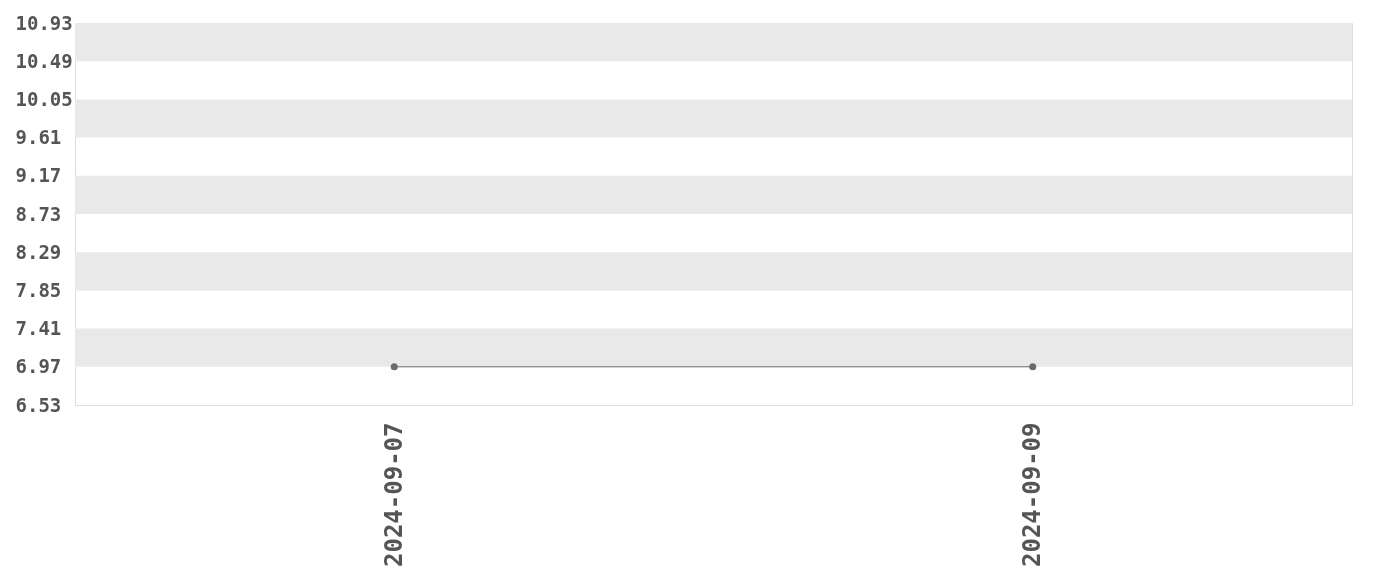  I want to click on y-tick-label: 8.29, so click(38, 251).